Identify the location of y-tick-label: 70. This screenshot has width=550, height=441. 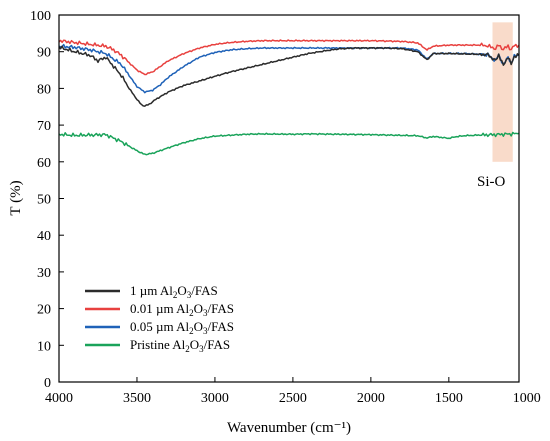
(44, 126).